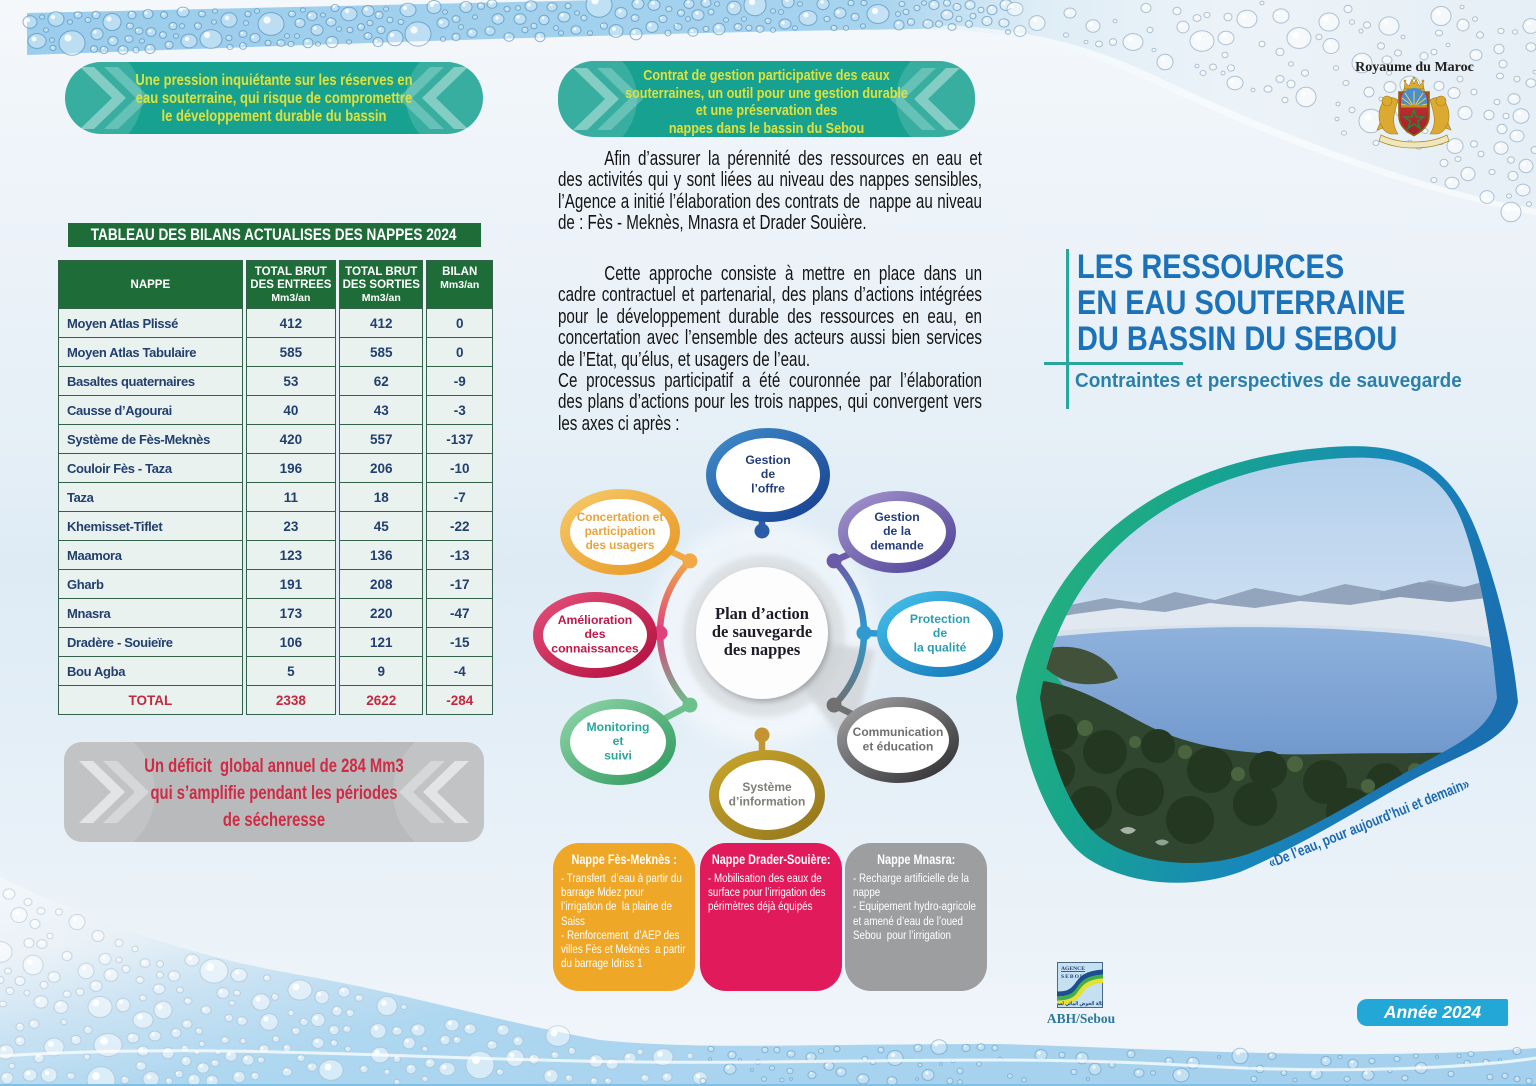 The image size is (1536, 1086). What do you see at coordinates (595, 620) in the screenshot?
I see `svg-text: Amélioration` at bounding box center [595, 620].